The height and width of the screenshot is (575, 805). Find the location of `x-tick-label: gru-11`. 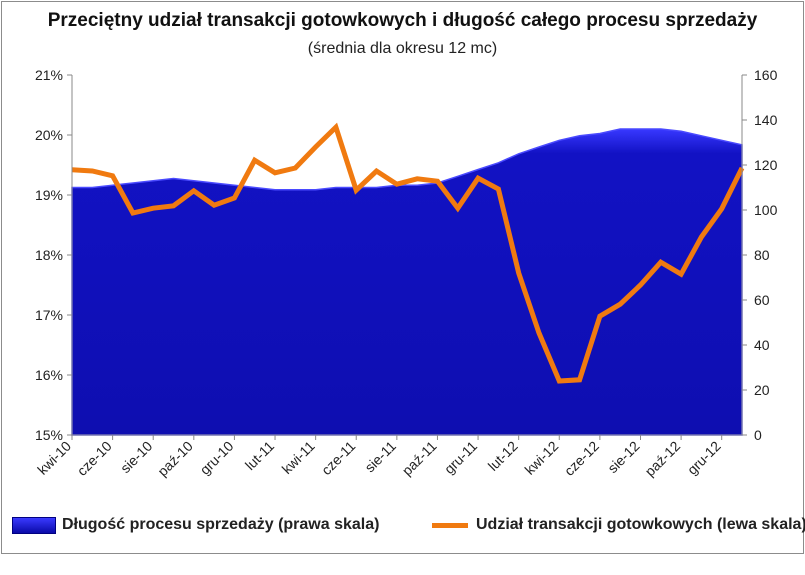

x-tick-label: gru-11 is located at coordinates (460, 457).